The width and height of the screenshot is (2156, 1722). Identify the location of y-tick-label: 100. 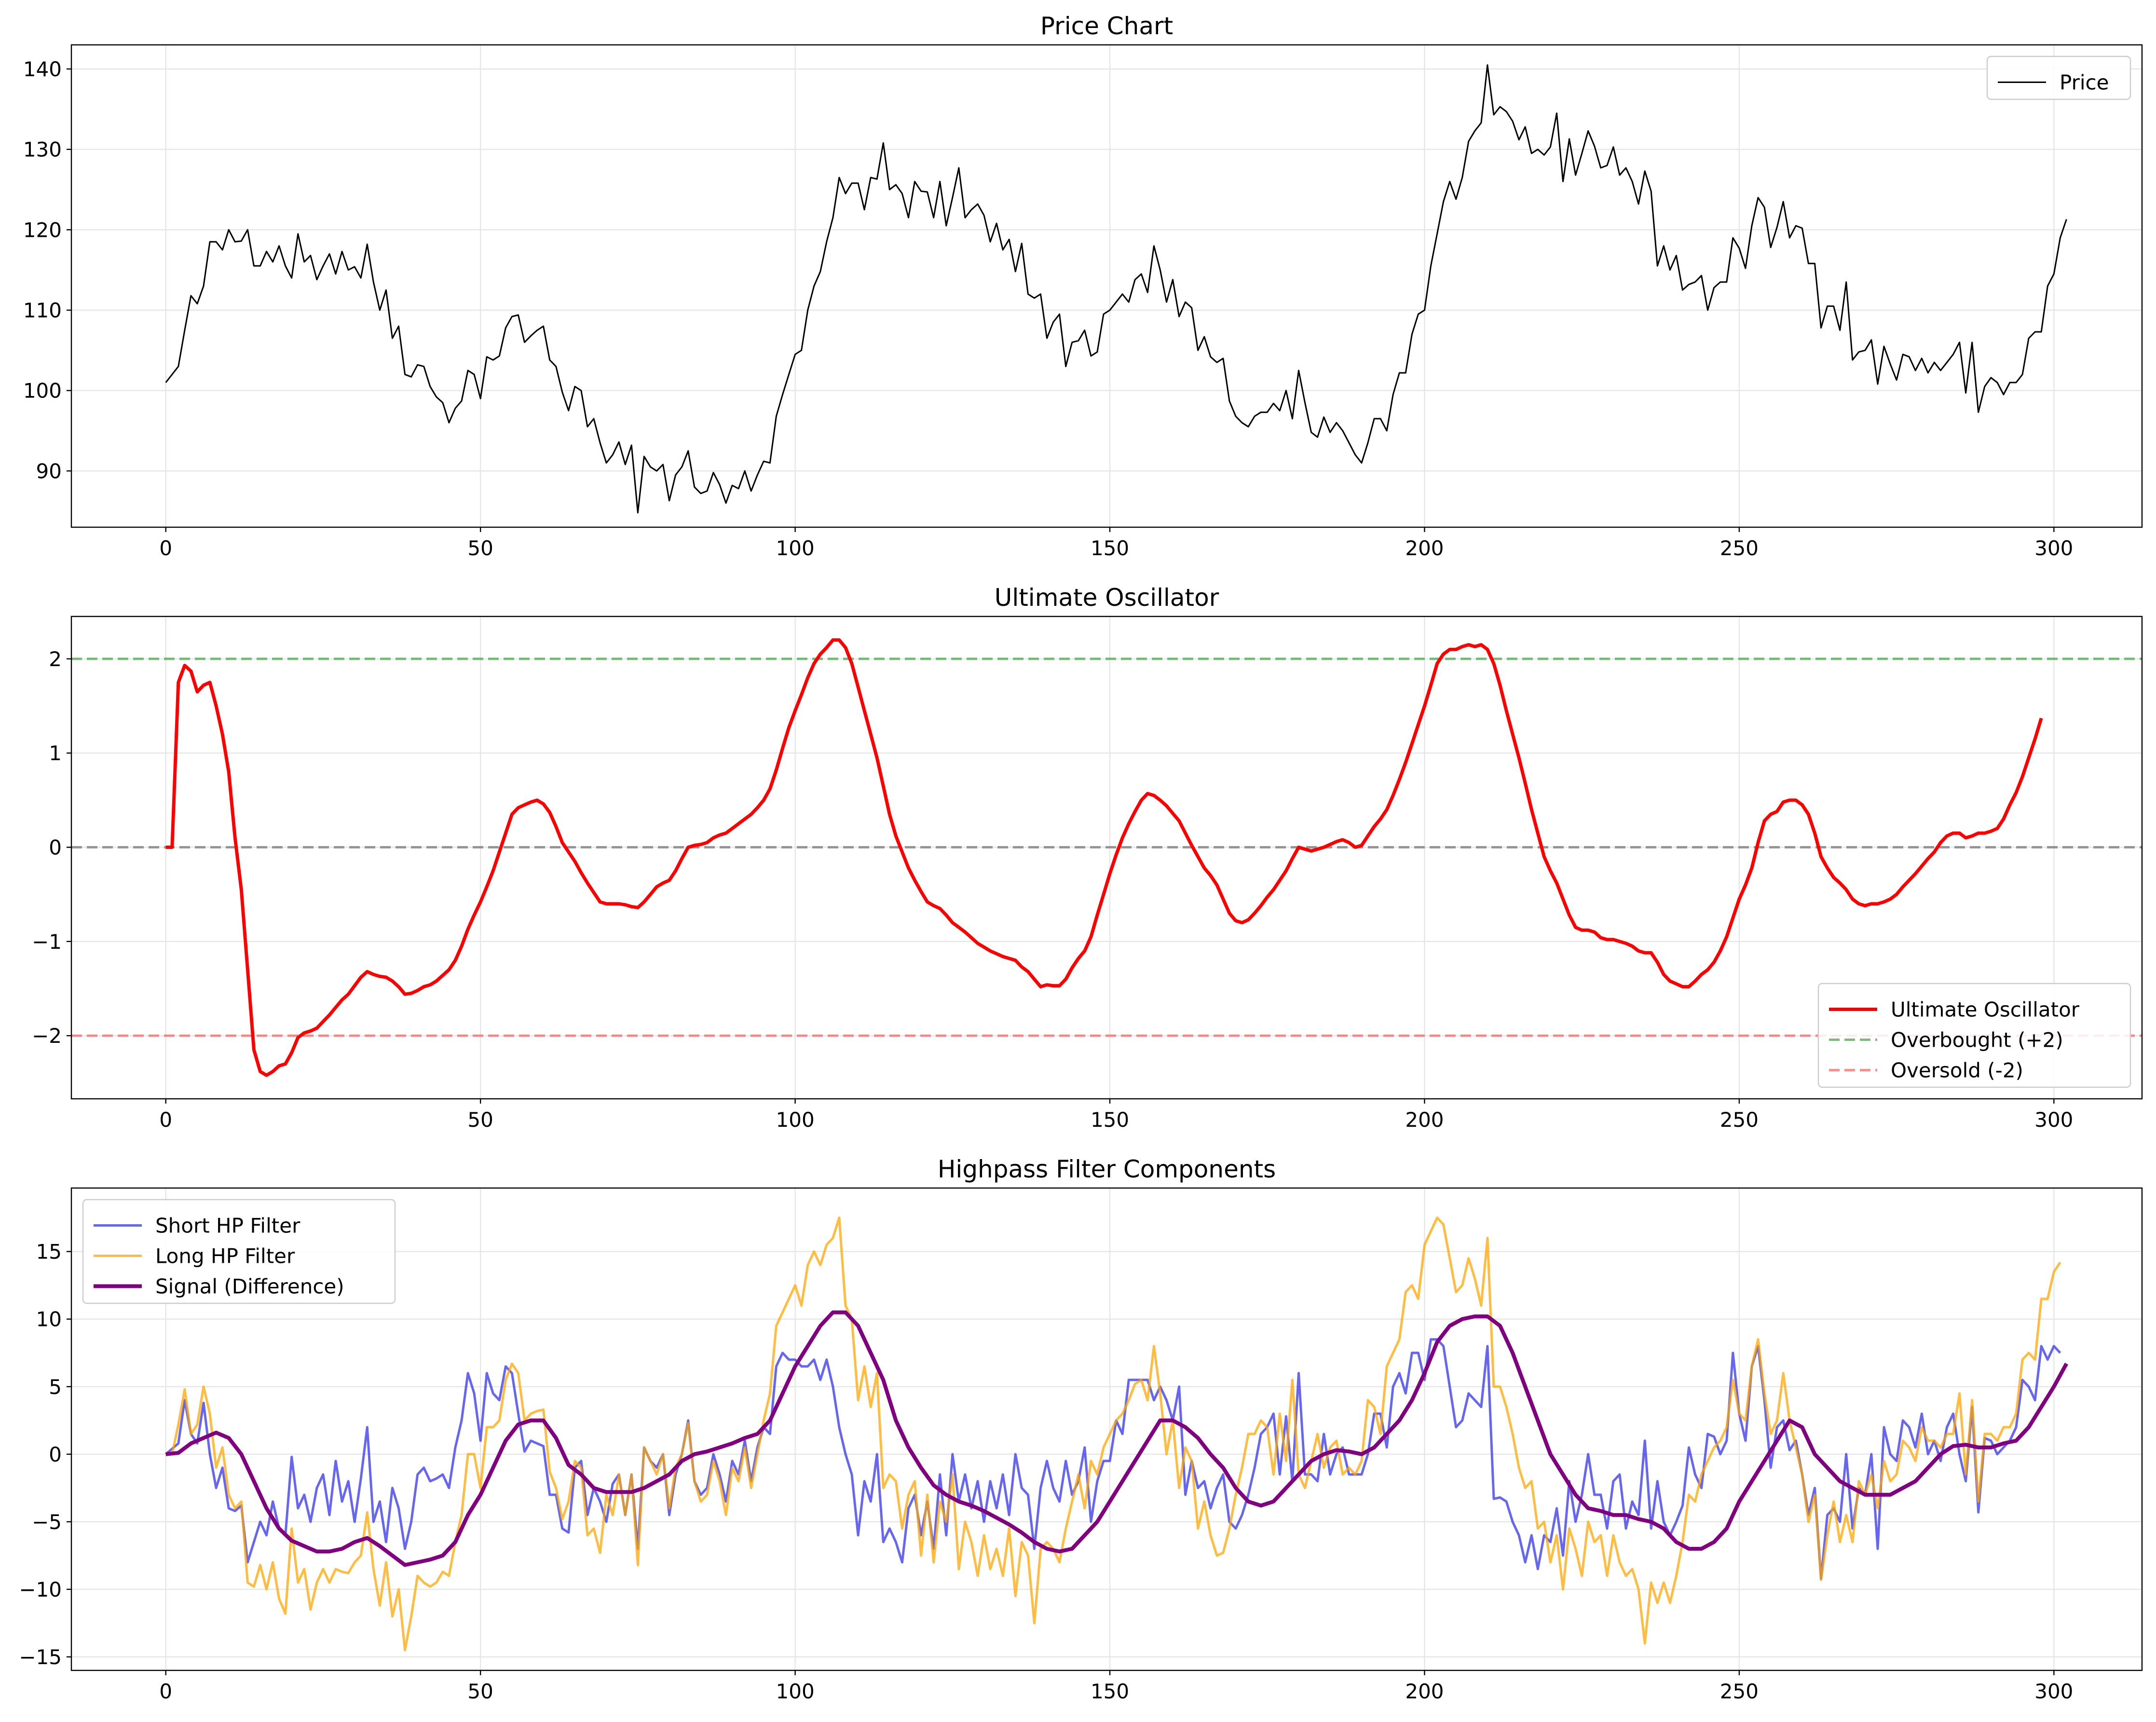
(42, 391).